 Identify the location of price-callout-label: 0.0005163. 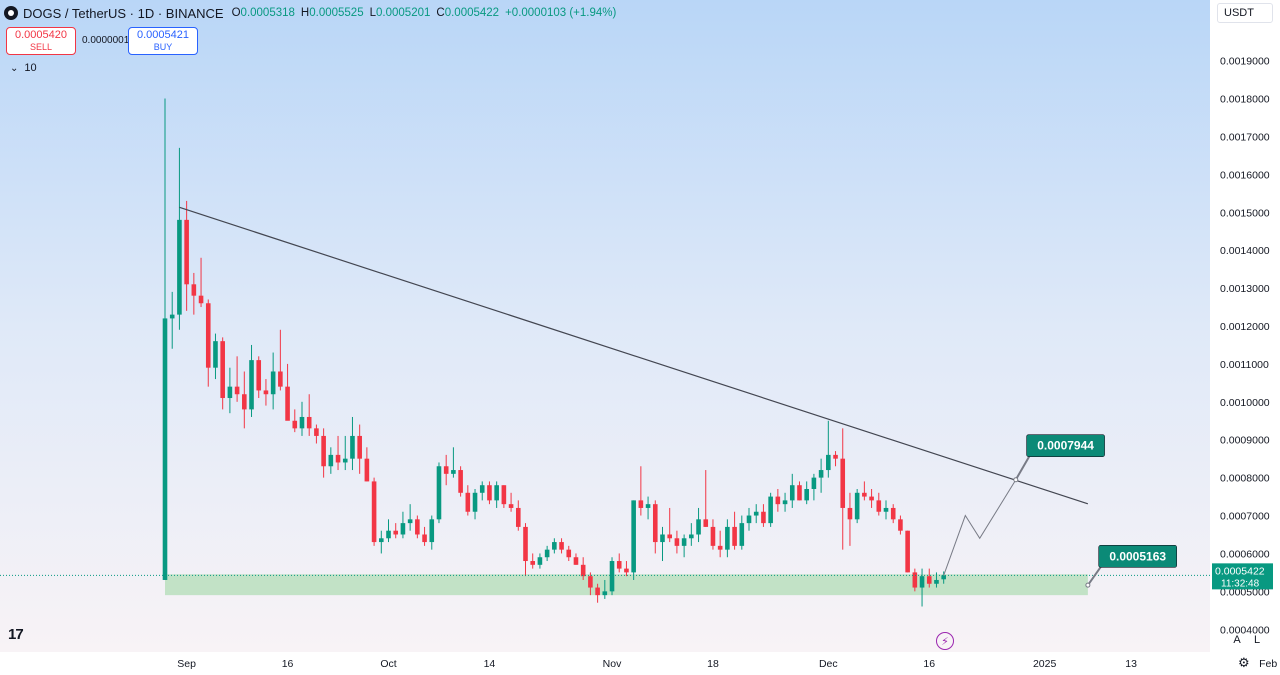
(1137, 556).